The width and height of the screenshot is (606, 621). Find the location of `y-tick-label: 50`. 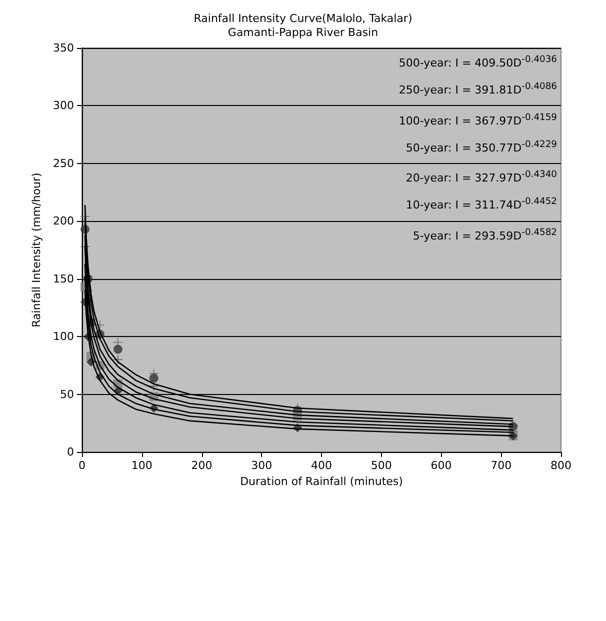

y-tick-label: 50 is located at coordinates (67, 394).